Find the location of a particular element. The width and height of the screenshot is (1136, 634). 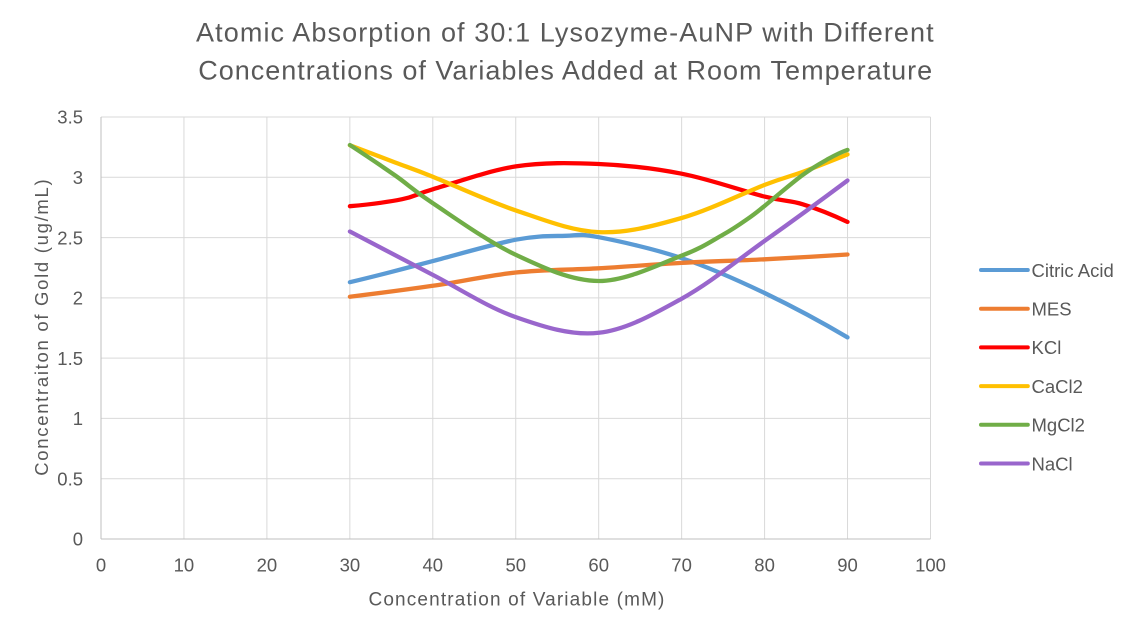

svg-text: MES is located at coordinates (1052, 309).